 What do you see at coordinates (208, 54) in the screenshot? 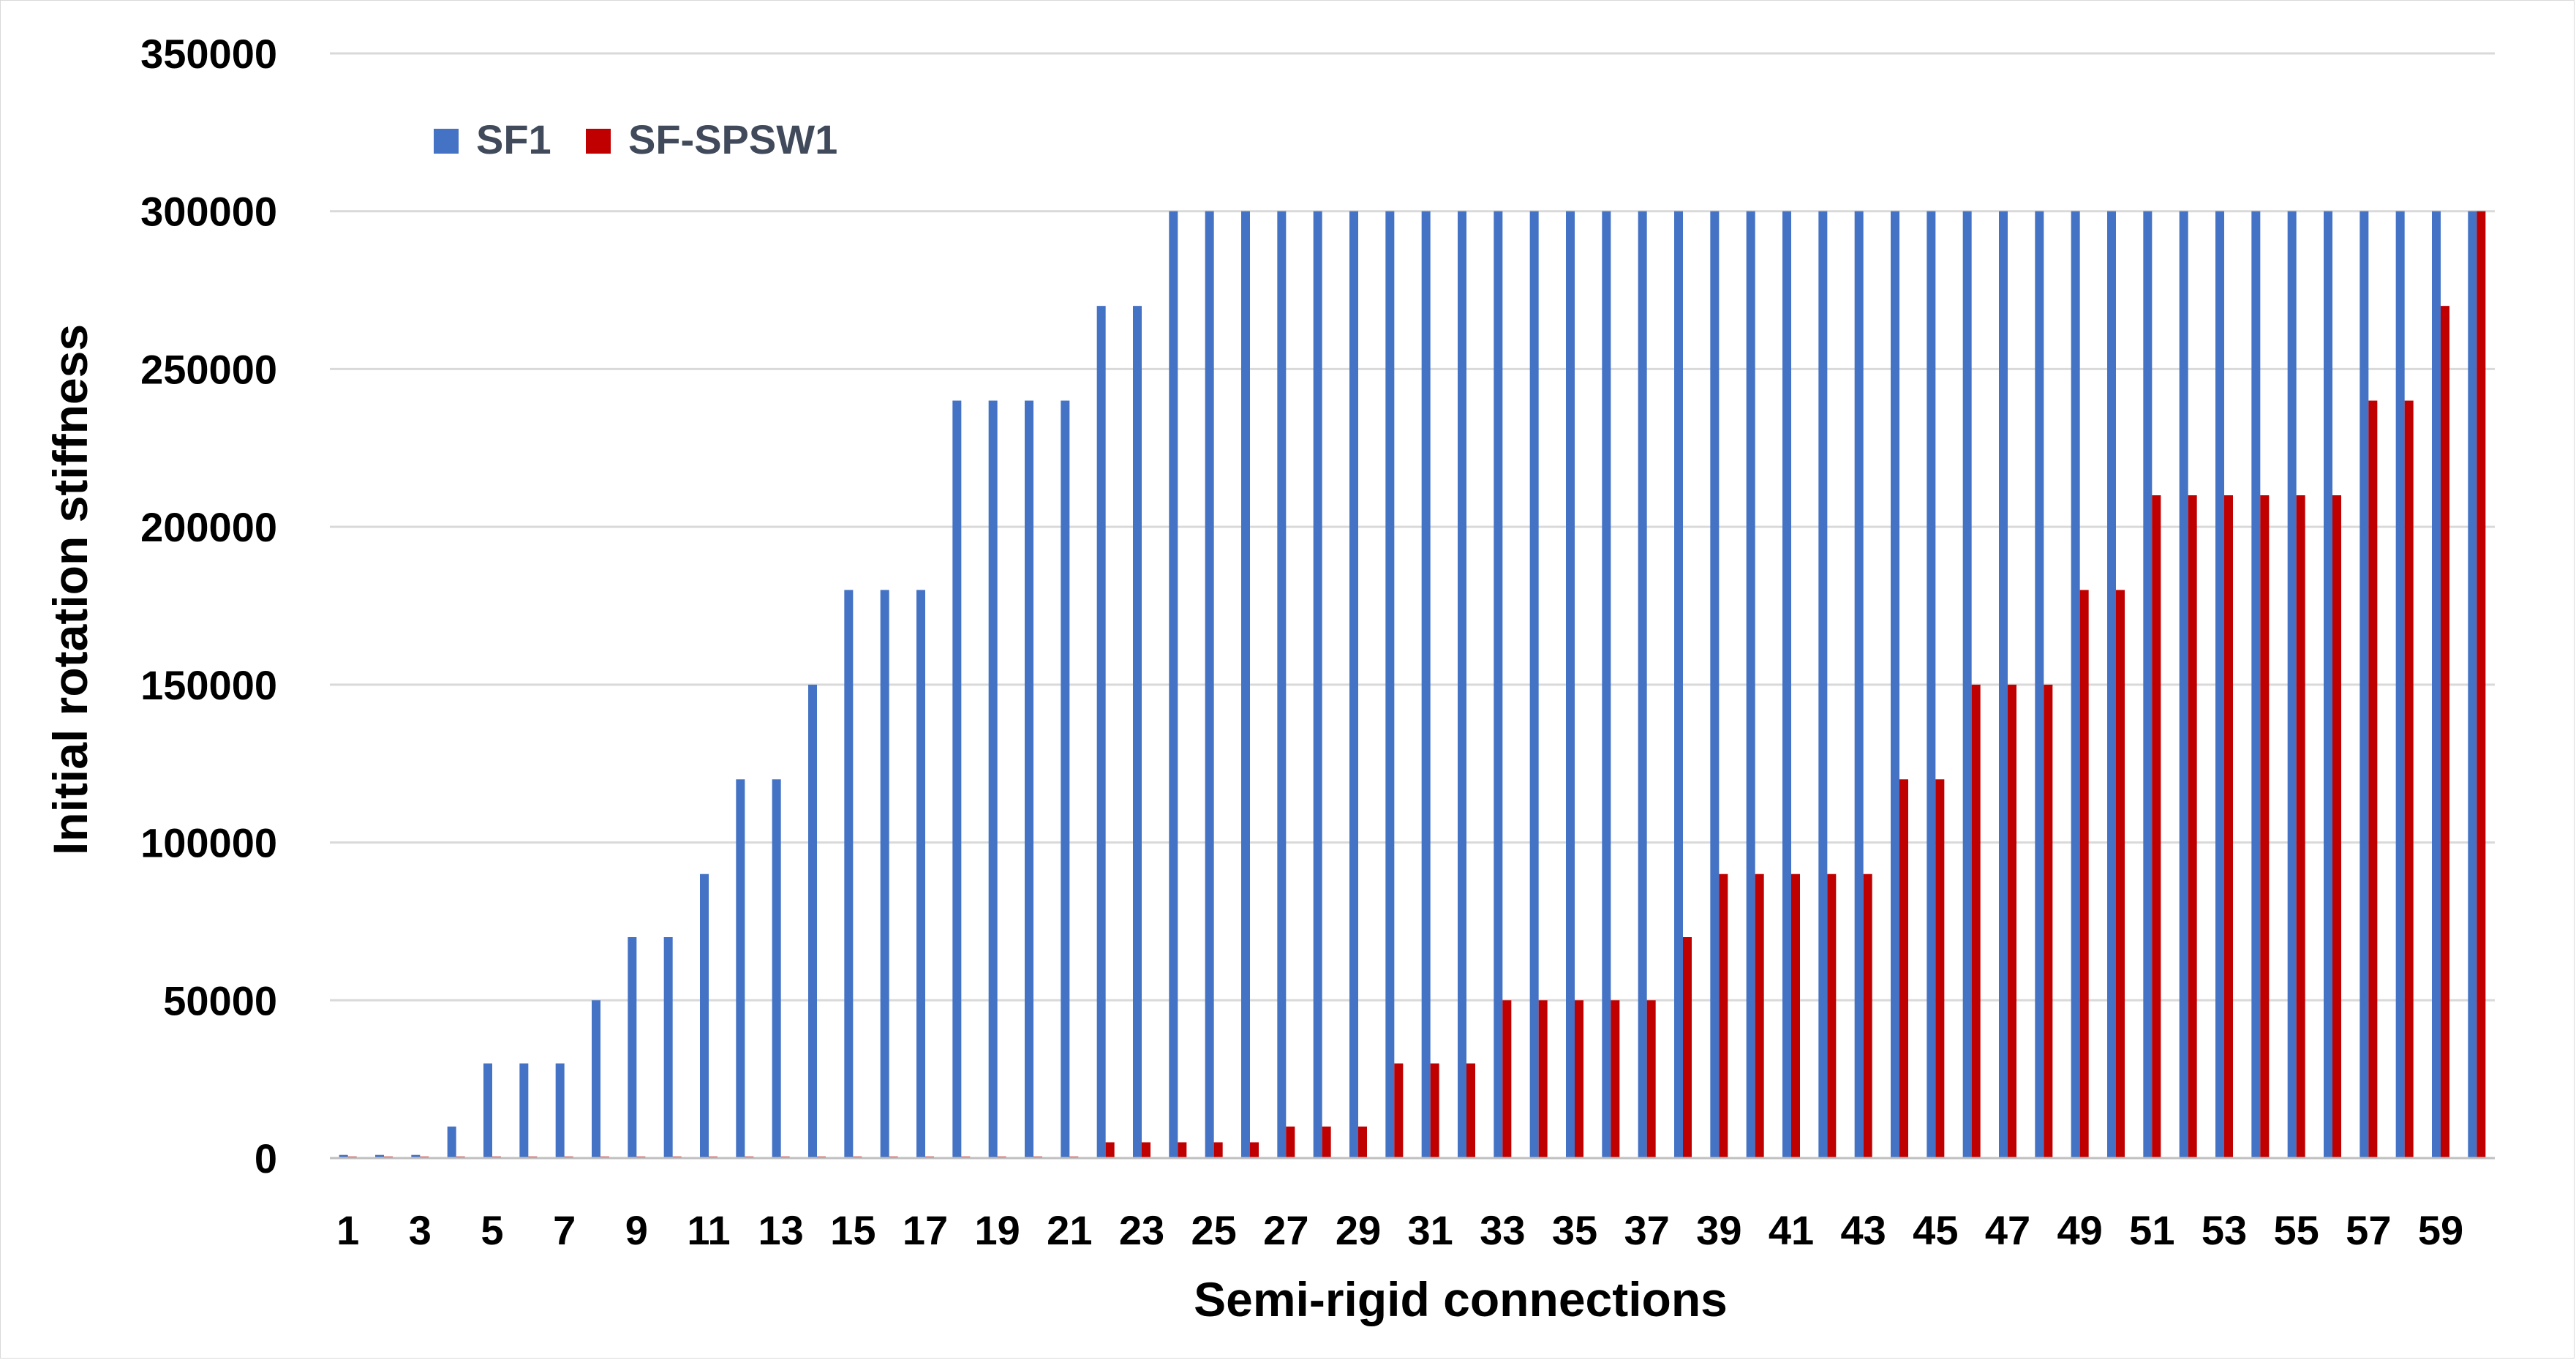
I see `y-tick-label: 350000` at bounding box center [208, 54].